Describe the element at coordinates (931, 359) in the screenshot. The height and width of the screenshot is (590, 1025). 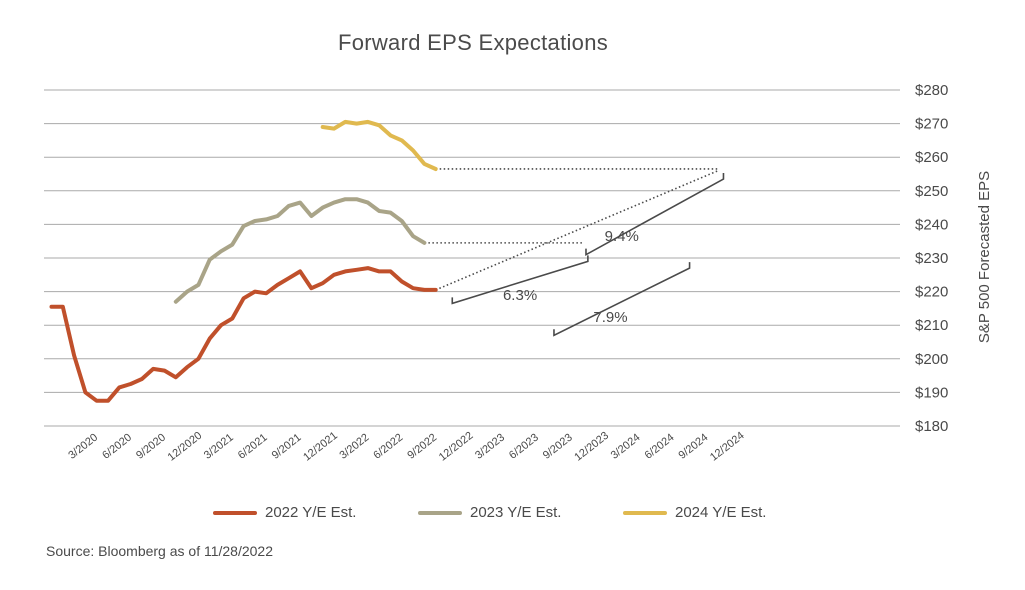
I see `y-tick-label-200: $200` at that location.